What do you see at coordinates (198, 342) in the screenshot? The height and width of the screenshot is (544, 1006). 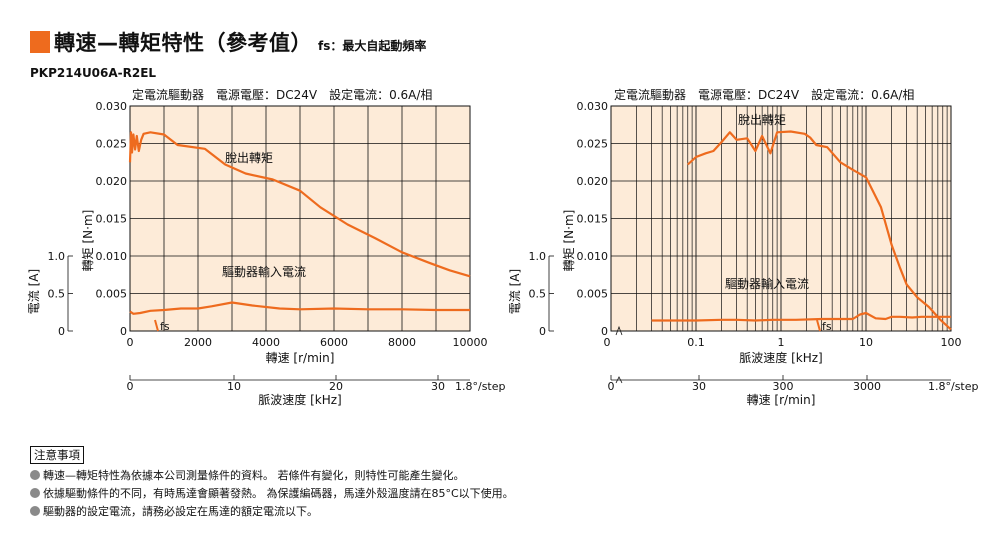 I see `x-tick-label: 2000` at bounding box center [198, 342].